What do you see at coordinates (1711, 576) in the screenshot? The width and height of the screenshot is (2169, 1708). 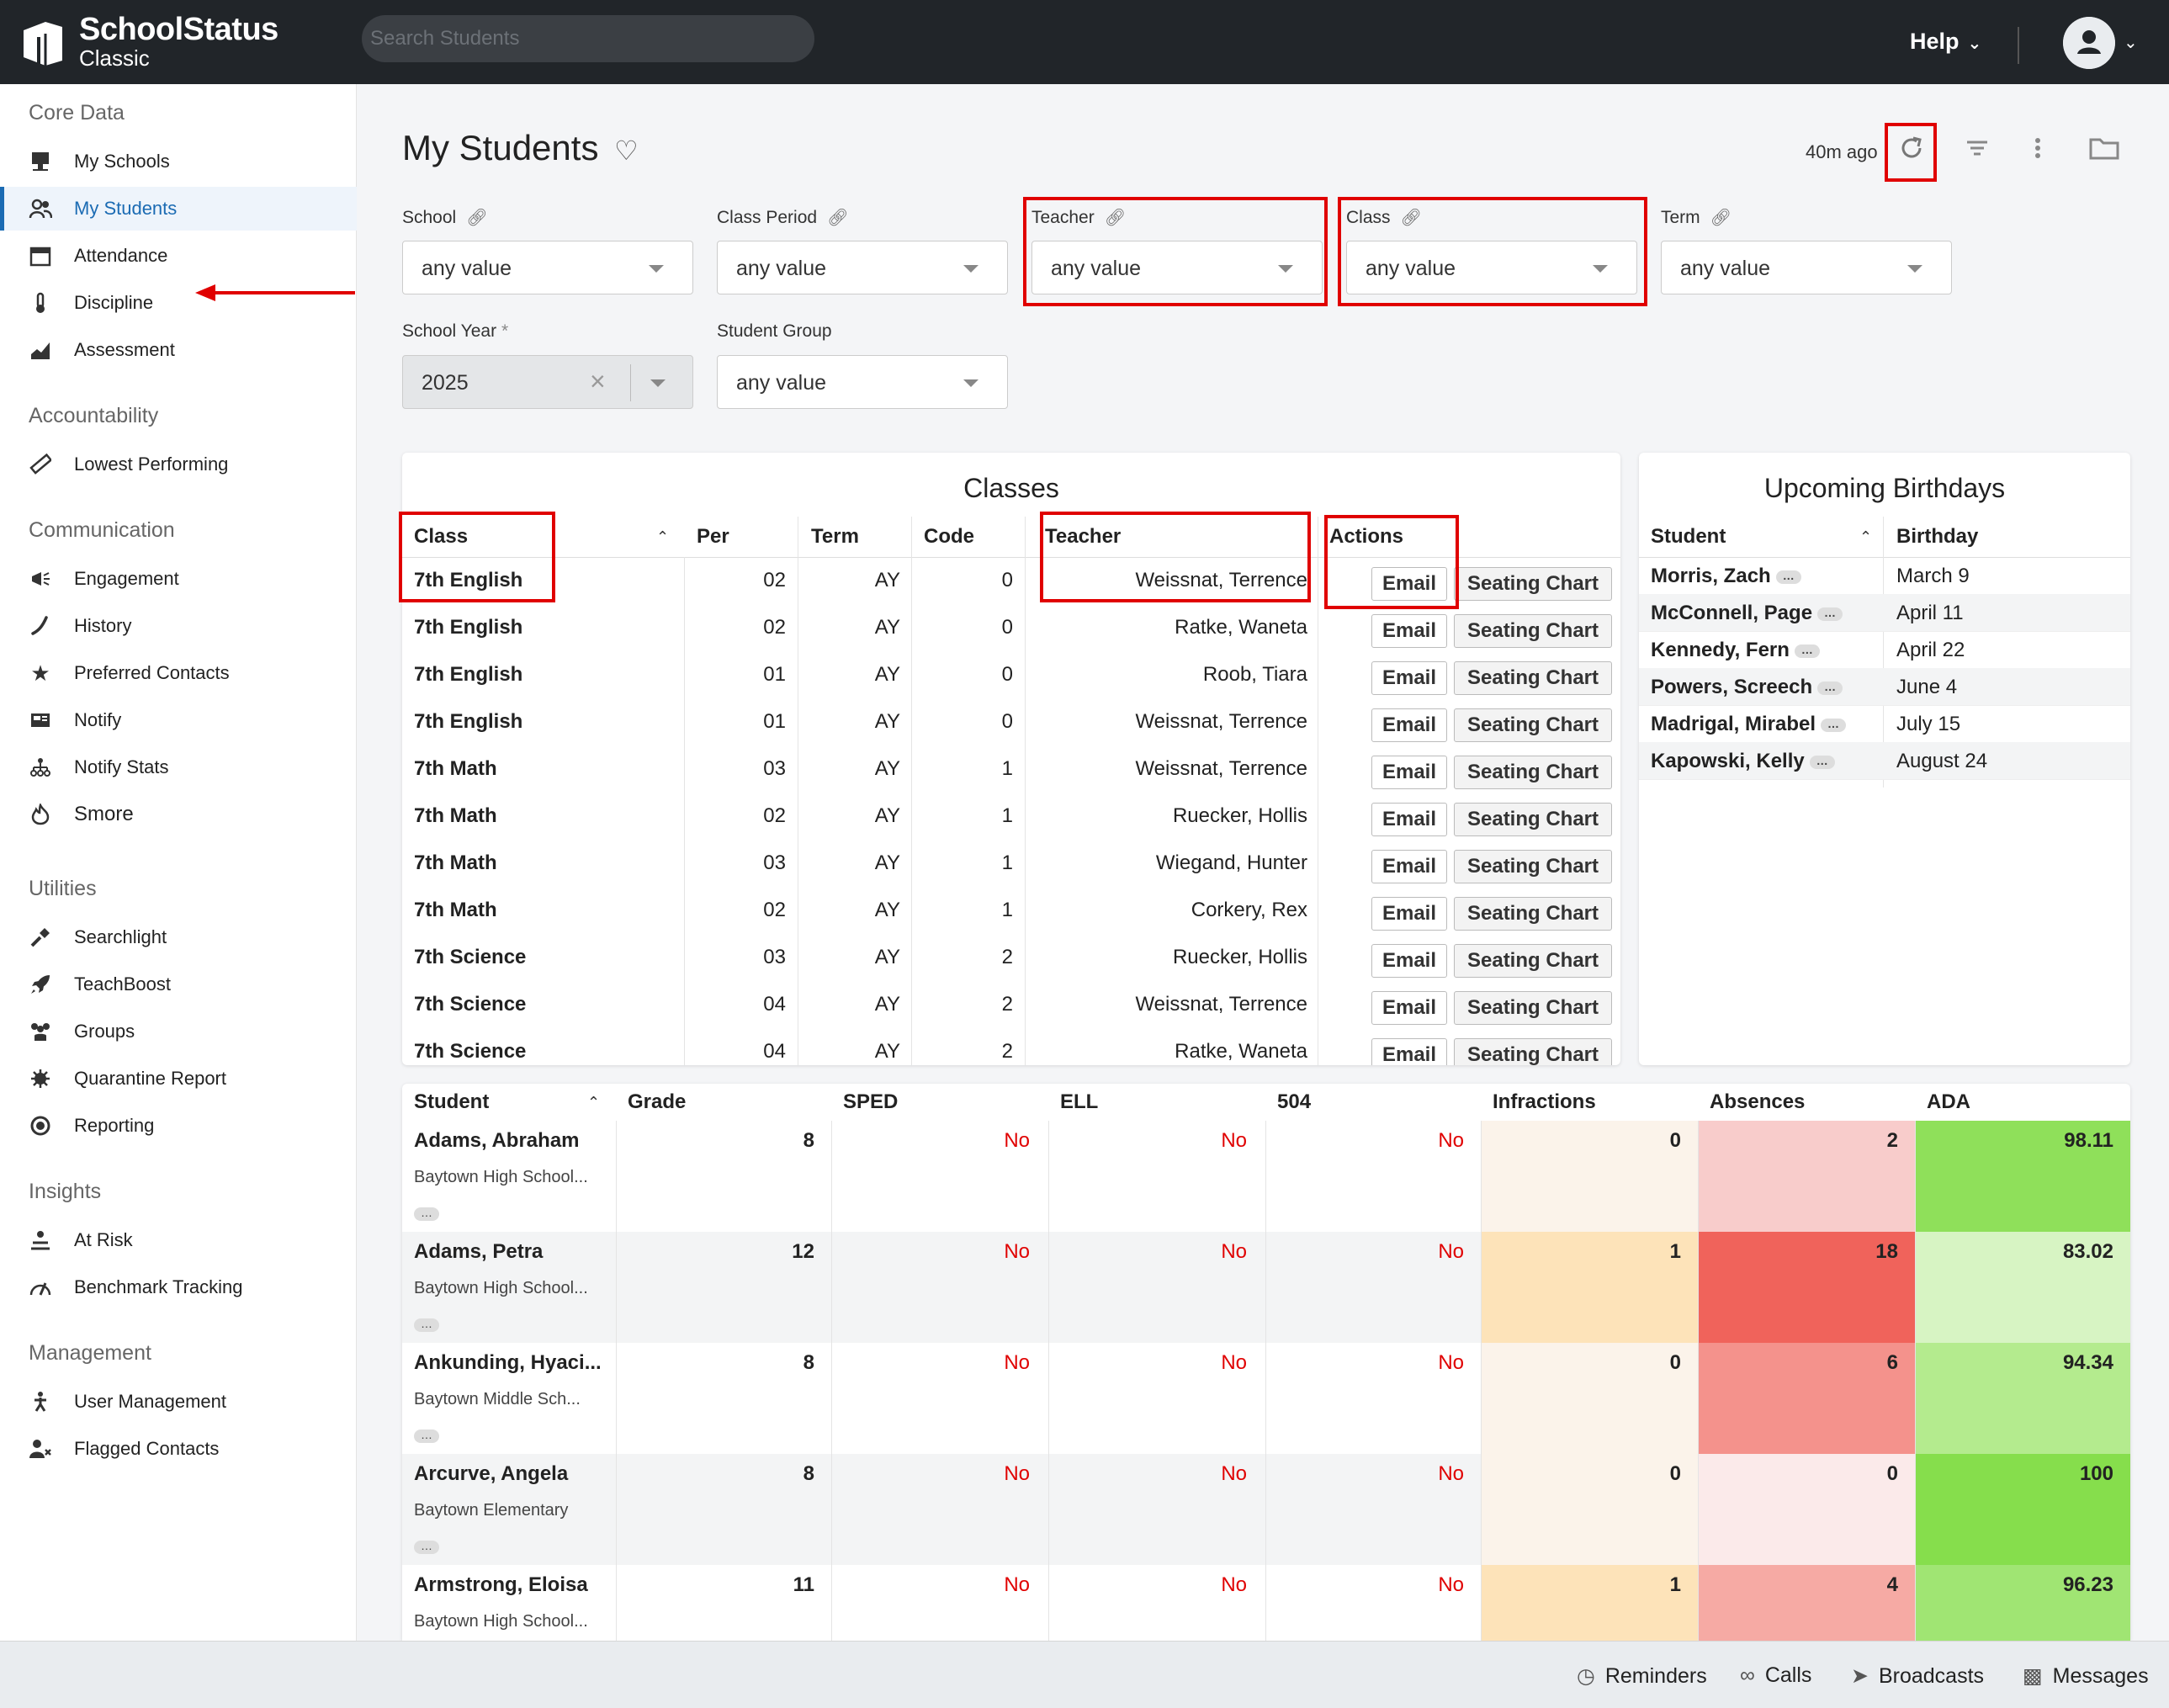 I see `student-name: Morris, Zach` at bounding box center [1711, 576].